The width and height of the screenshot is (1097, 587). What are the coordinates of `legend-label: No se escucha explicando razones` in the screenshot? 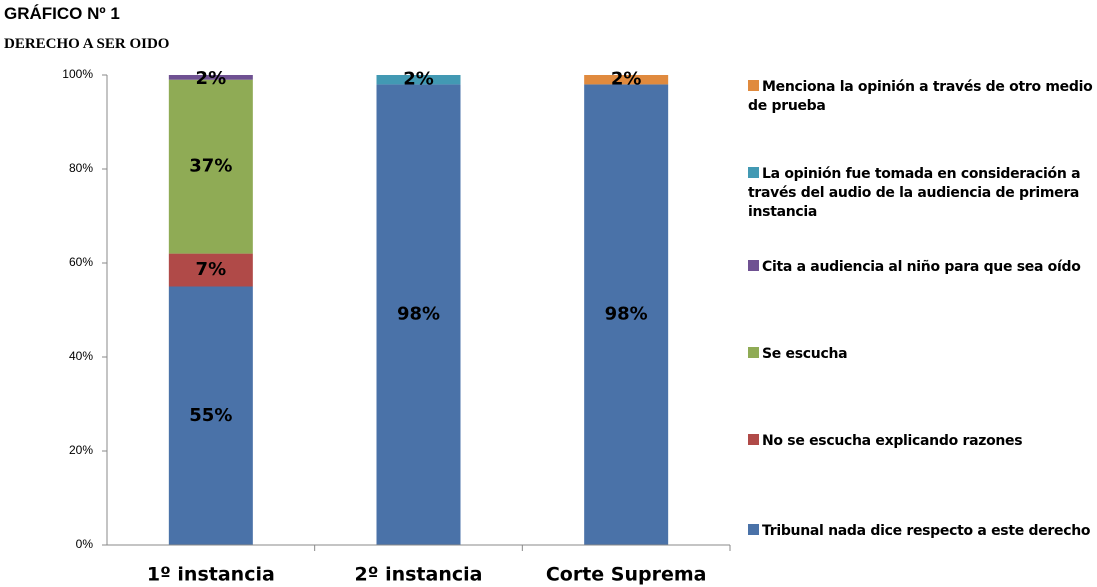 It's located at (892, 441).